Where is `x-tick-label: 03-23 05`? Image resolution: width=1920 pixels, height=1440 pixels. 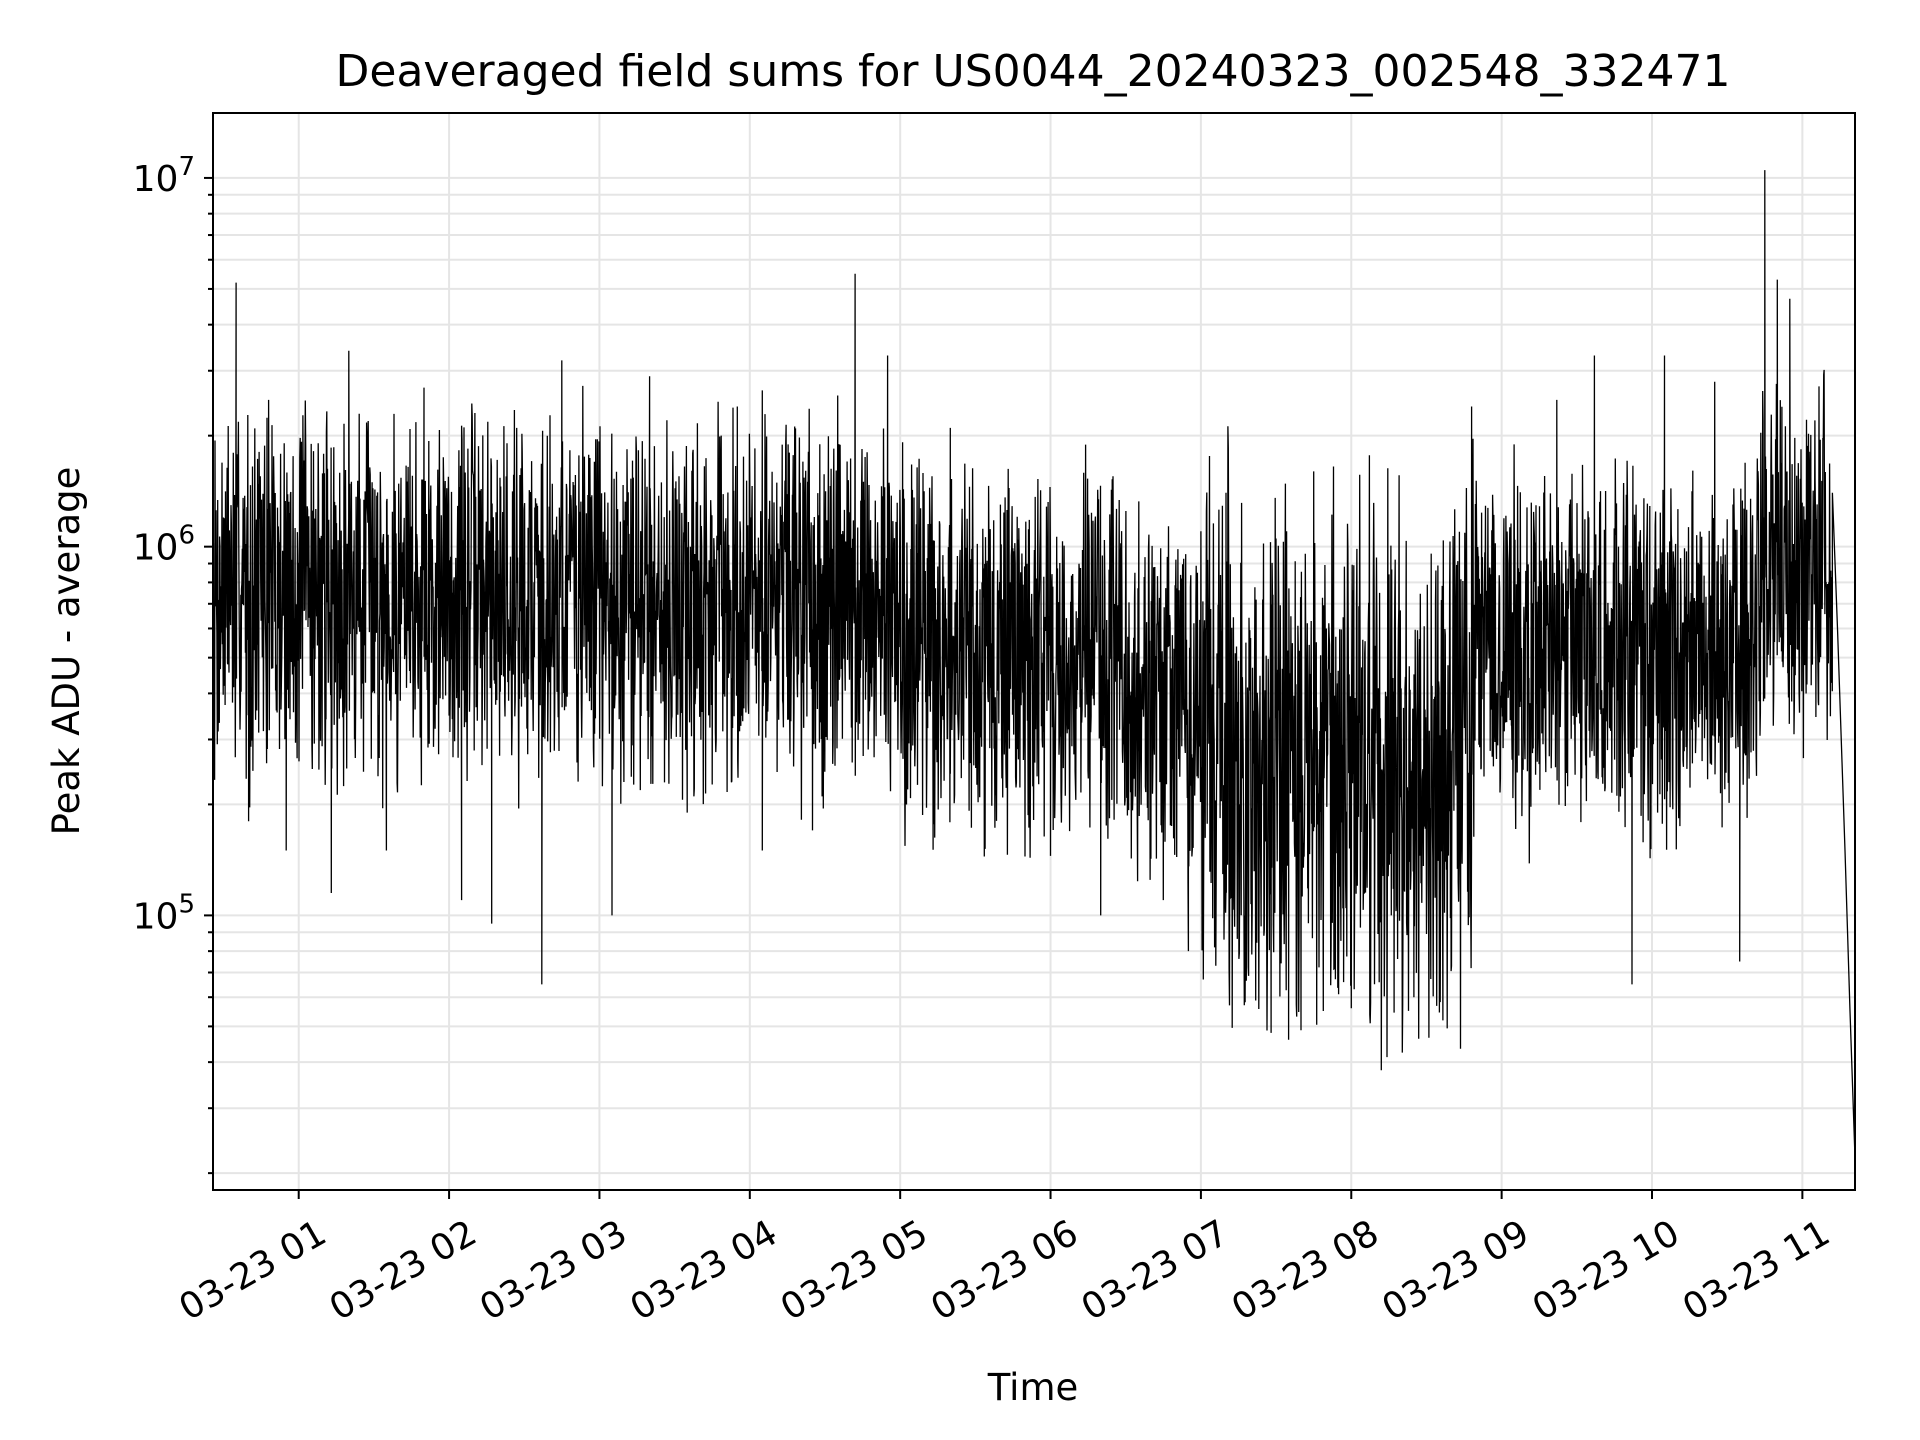
x-tick-label: 03-23 05 is located at coordinates (854, 1271).